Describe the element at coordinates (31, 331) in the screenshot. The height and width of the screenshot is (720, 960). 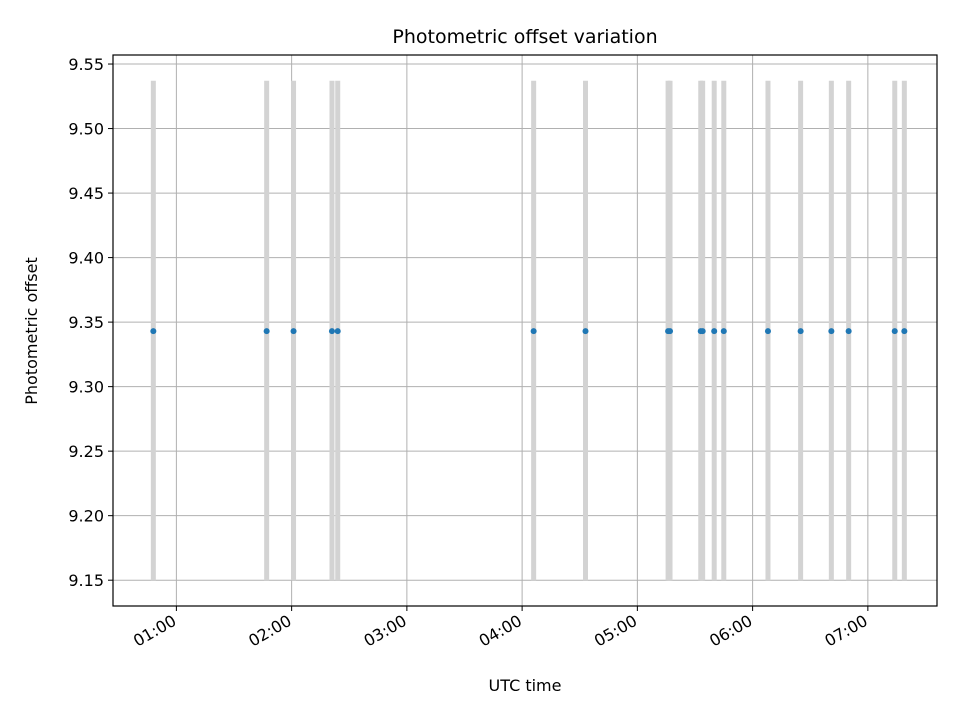
I see `y-axis-label: Photometric offset` at that location.